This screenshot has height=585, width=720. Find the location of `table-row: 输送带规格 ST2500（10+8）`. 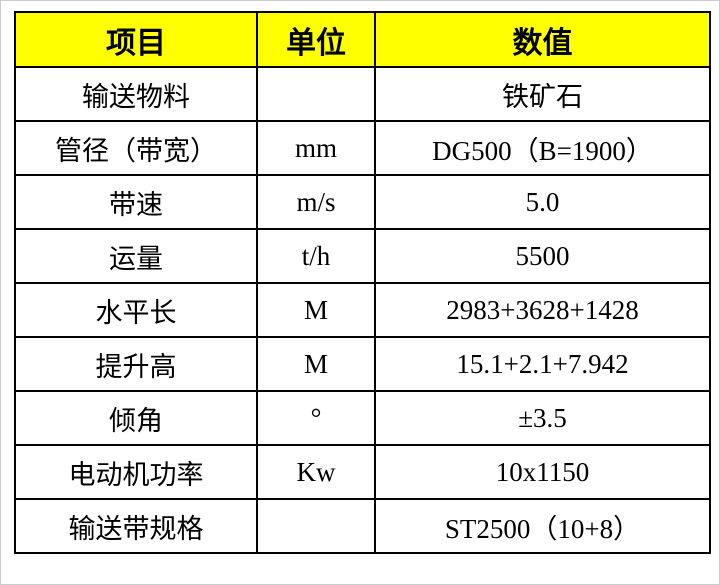

table-row: 输送带规格 ST2500（10+8） is located at coordinates (362, 526).